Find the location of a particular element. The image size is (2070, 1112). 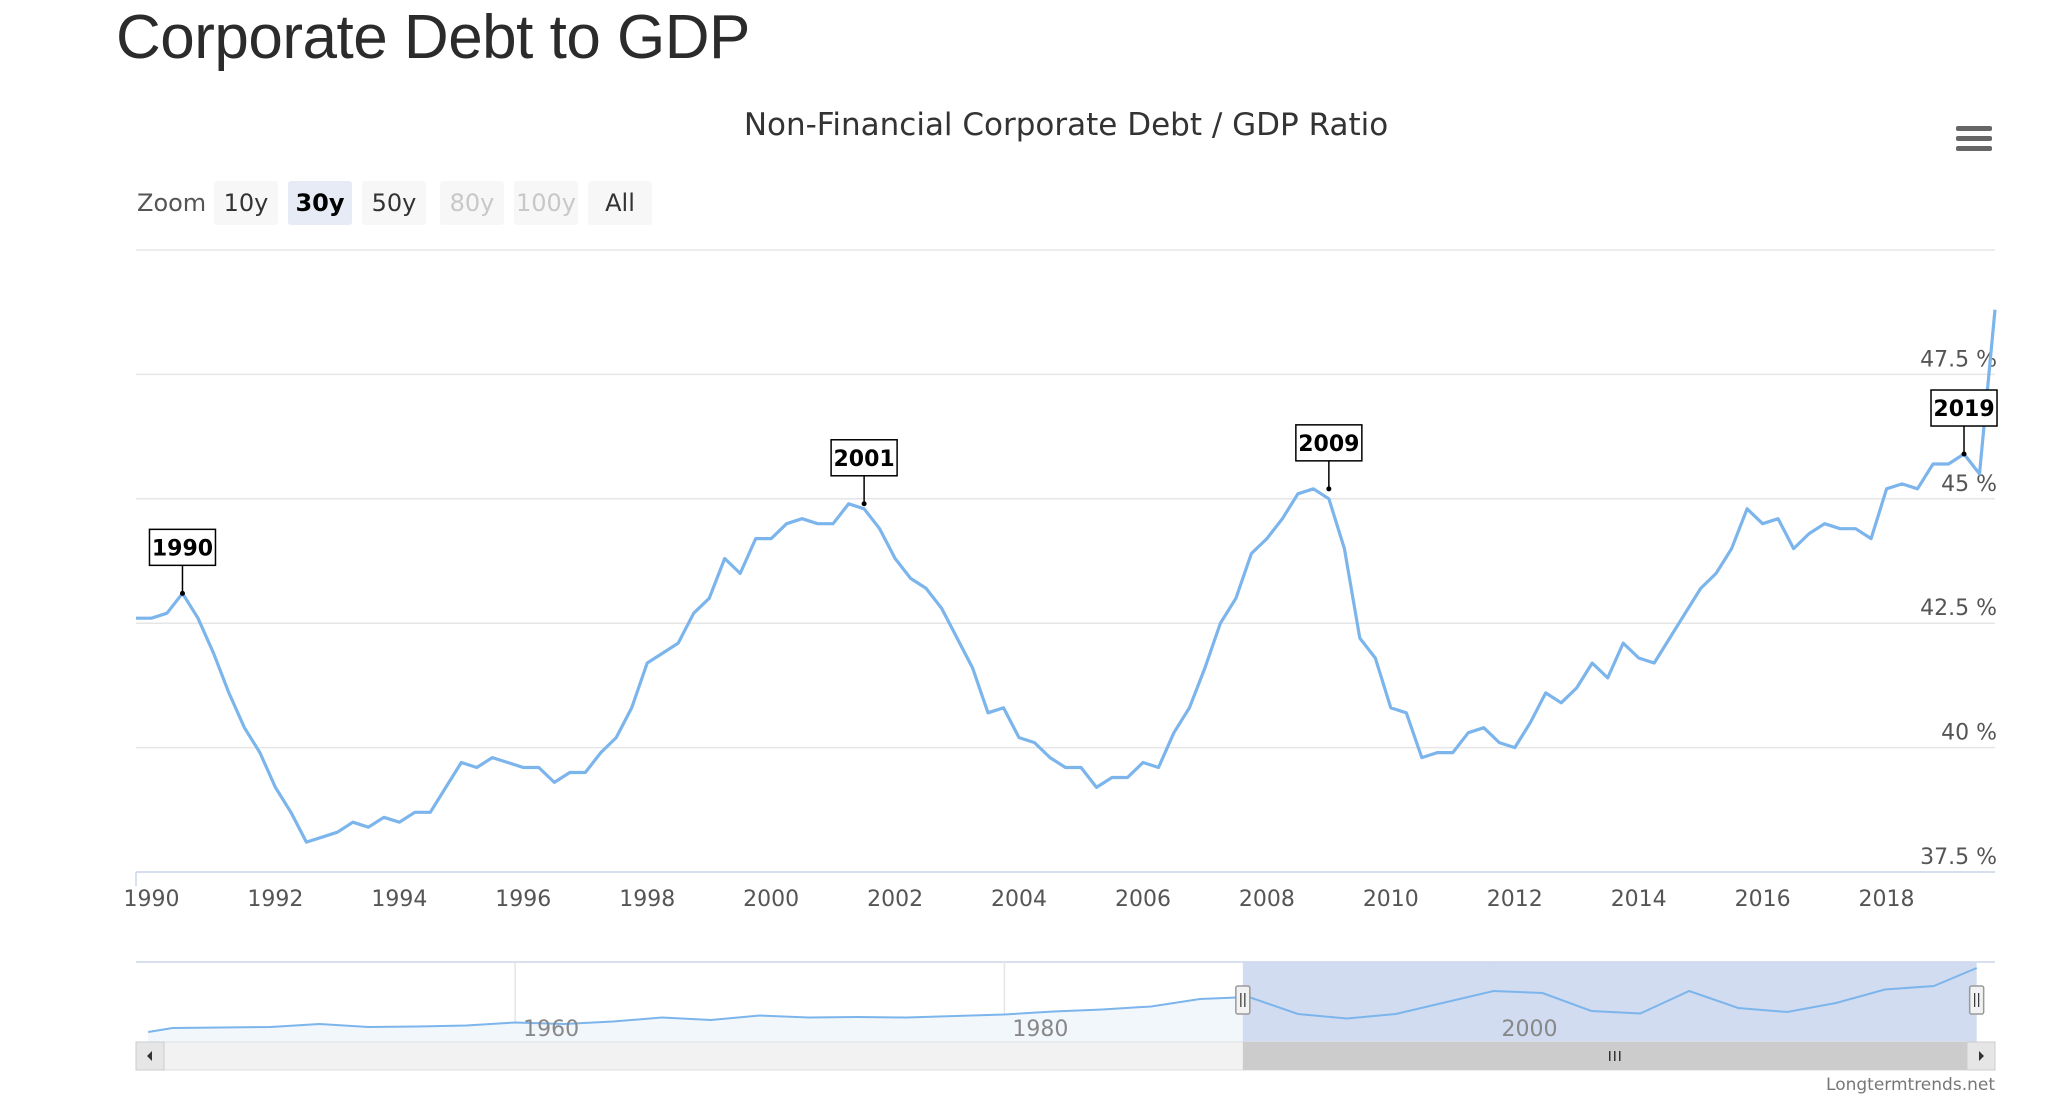

navigator: 1960 1980 2000 is located at coordinates (1065, 1016).